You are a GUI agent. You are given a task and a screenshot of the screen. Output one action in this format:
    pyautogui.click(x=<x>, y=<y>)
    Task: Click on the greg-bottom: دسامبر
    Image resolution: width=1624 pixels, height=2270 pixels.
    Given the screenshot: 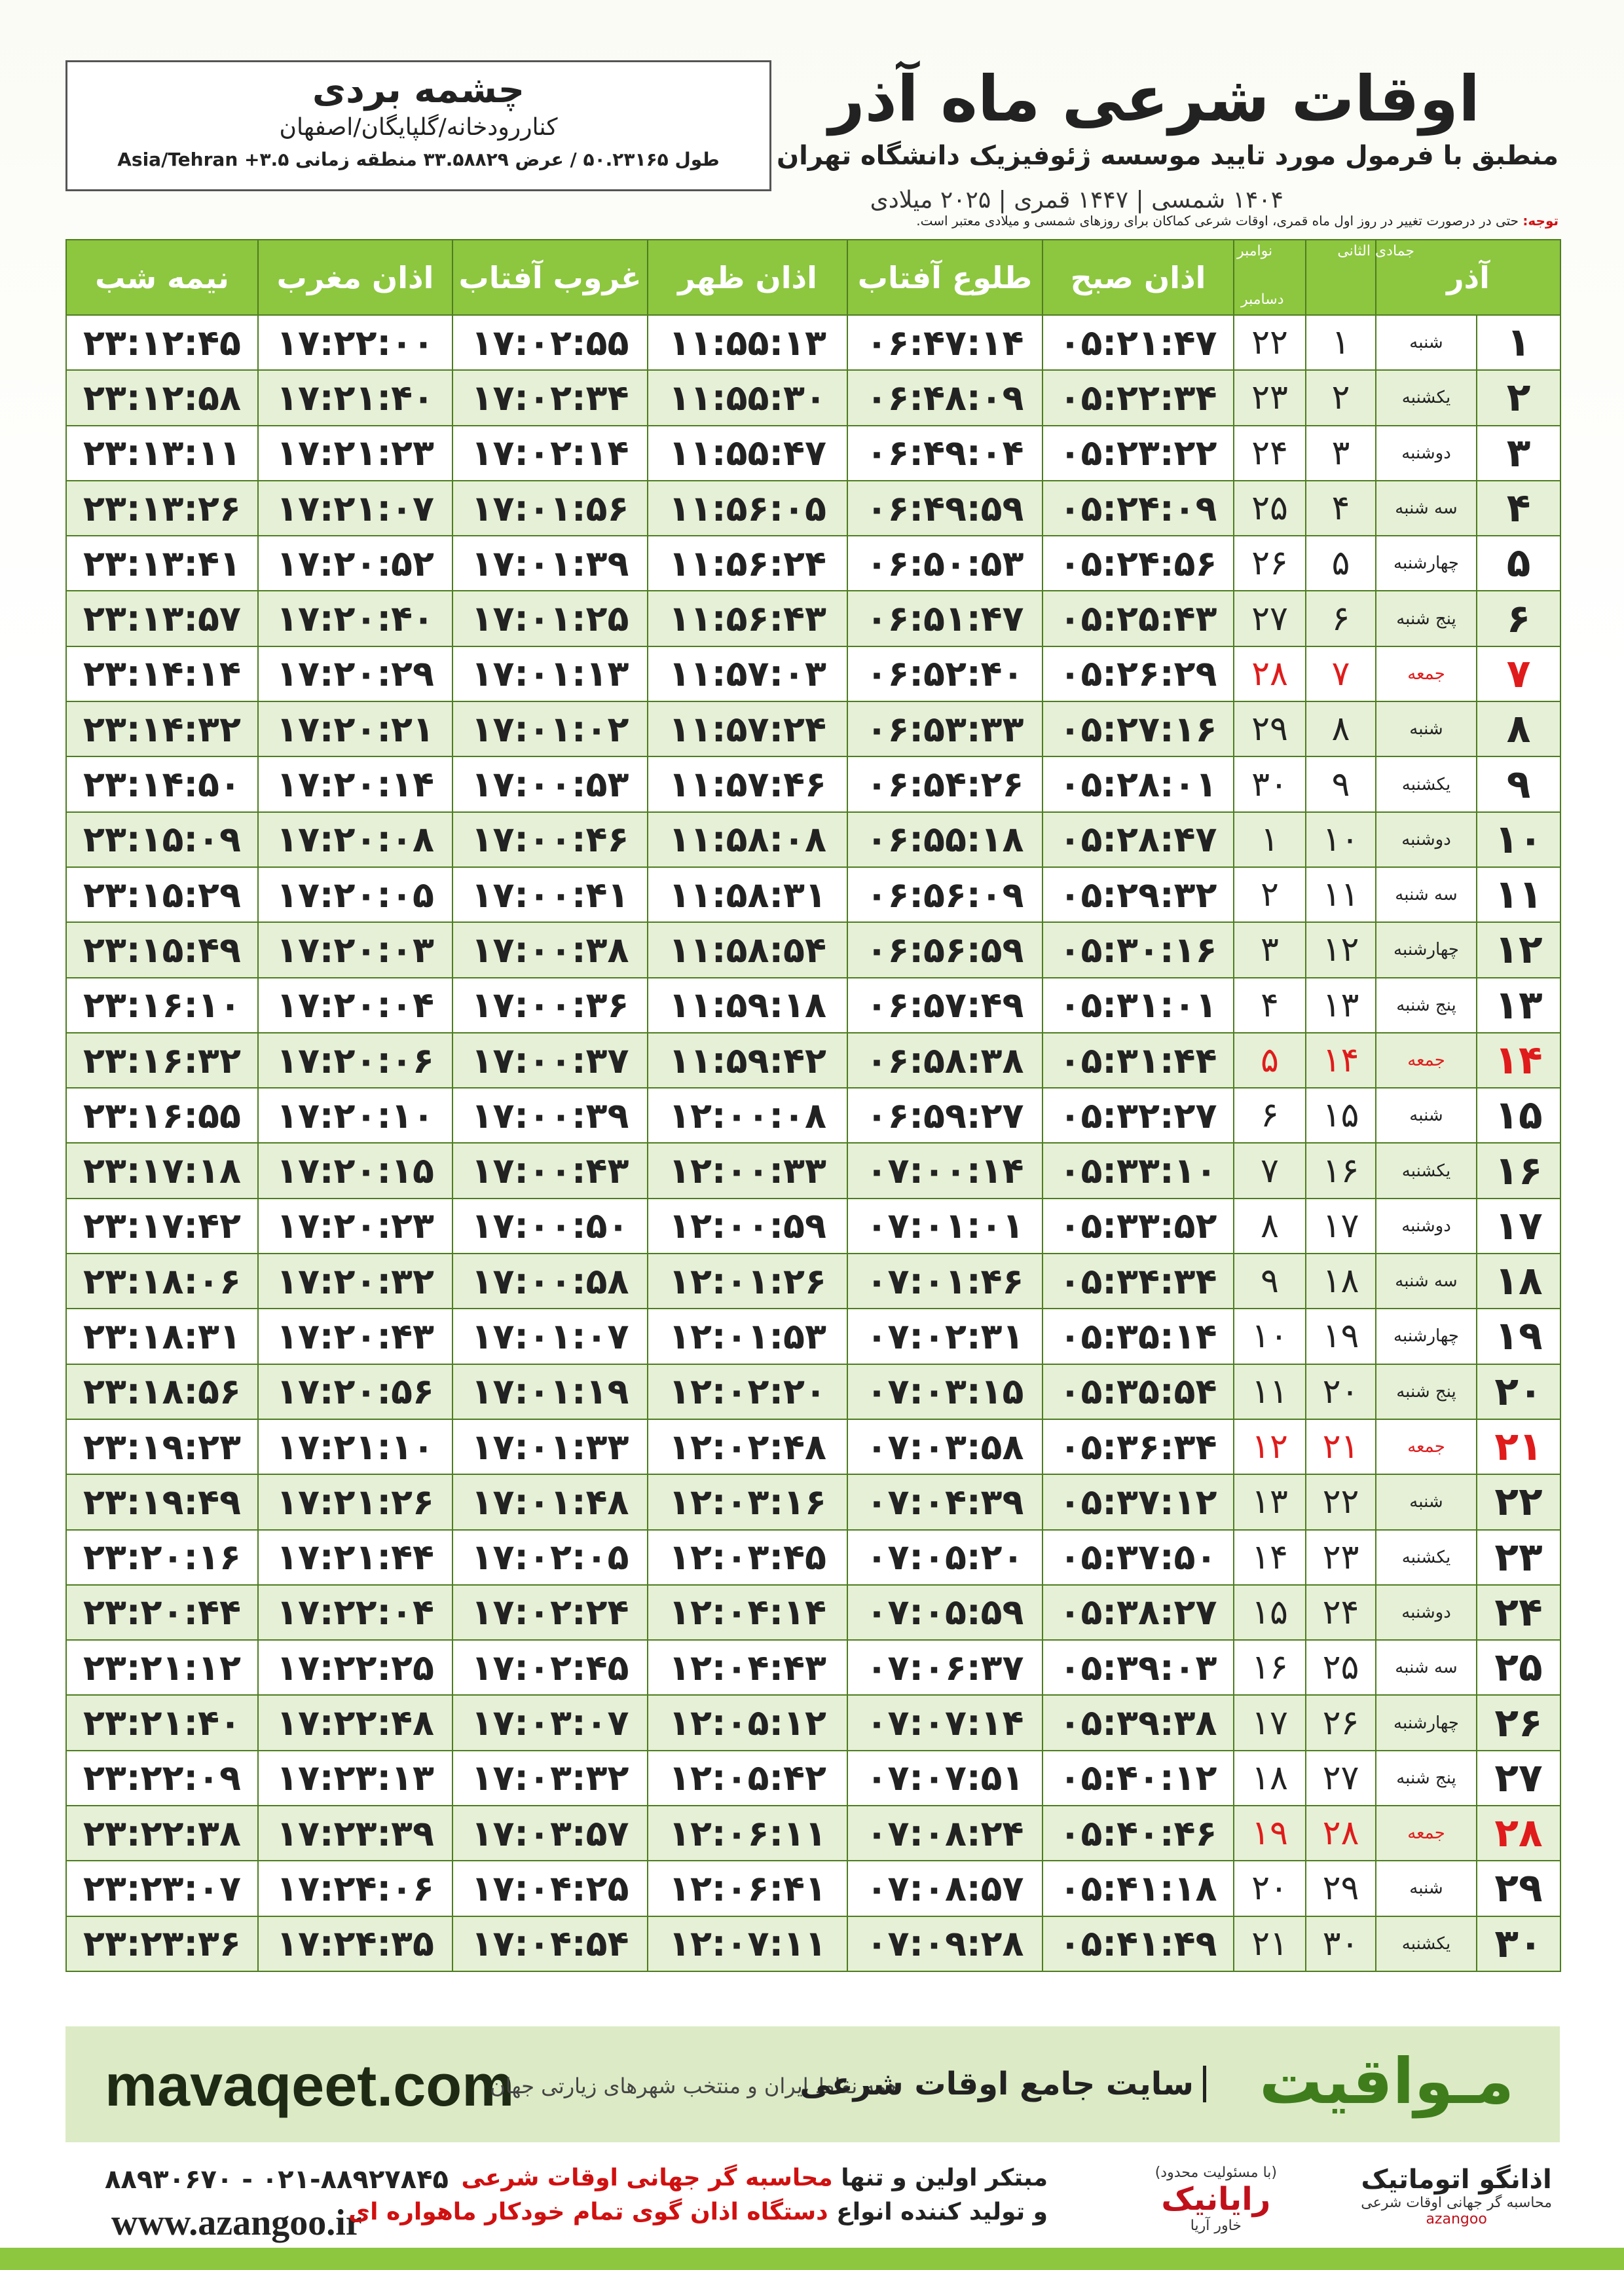 What is the action you would take?
    pyautogui.click(x=1262, y=299)
    